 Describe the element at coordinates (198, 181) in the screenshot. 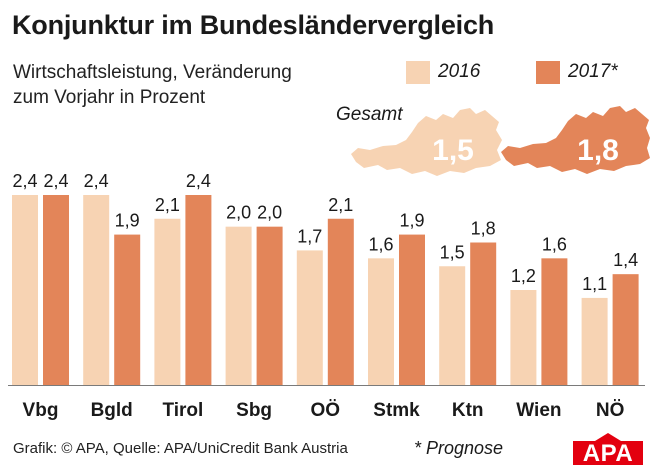

I see `data-label-2017-Tirol: 2,4` at that location.